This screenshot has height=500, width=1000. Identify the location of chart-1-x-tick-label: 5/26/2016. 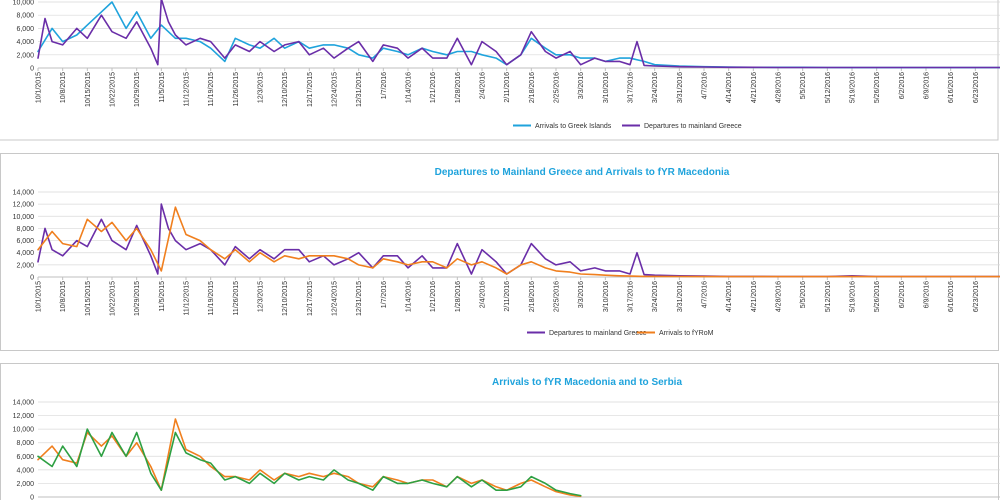
(877, 87).